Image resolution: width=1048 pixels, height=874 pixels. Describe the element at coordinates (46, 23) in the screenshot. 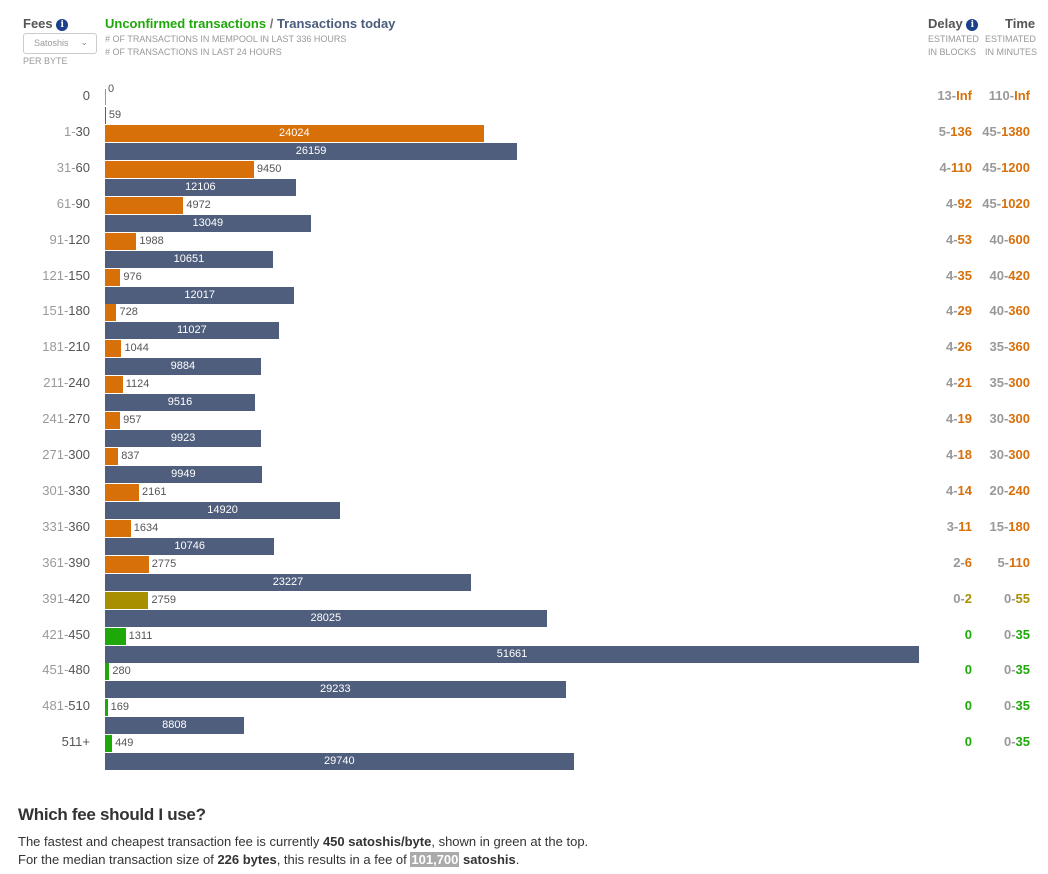

I see `fees-header: Fees i` at that location.